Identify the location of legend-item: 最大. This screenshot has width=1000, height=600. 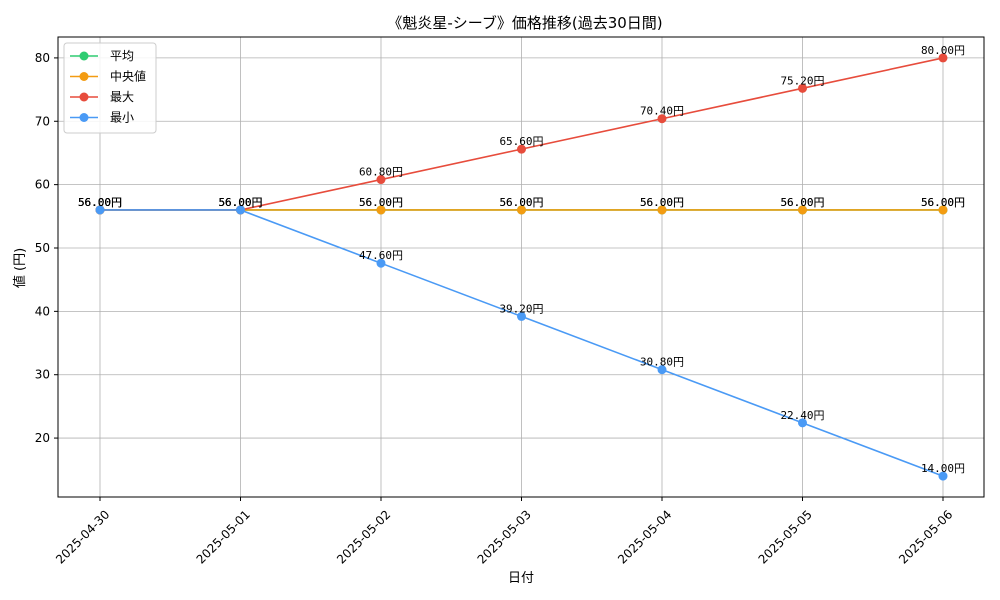
(102, 97).